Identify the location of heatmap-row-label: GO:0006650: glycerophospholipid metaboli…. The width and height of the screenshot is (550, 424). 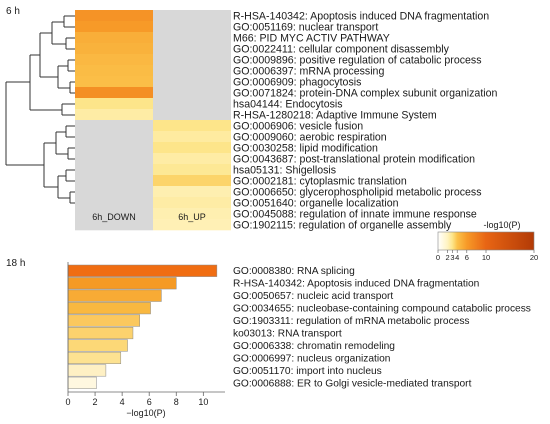
(357, 193).